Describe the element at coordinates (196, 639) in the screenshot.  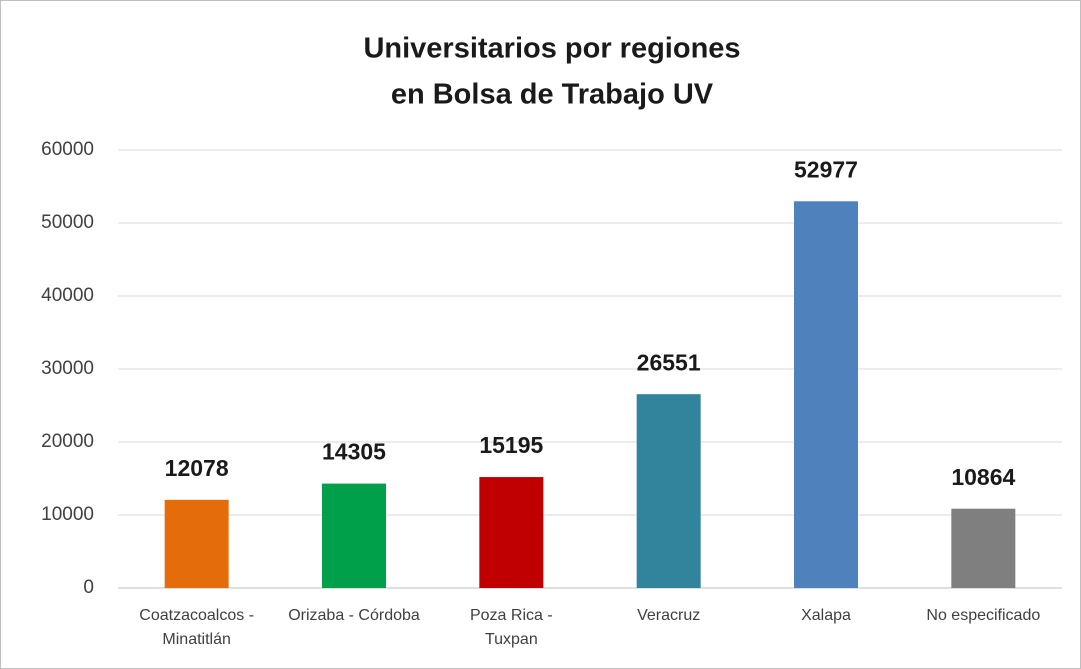
I see `x-tick-label: Minatitlán` at that location.